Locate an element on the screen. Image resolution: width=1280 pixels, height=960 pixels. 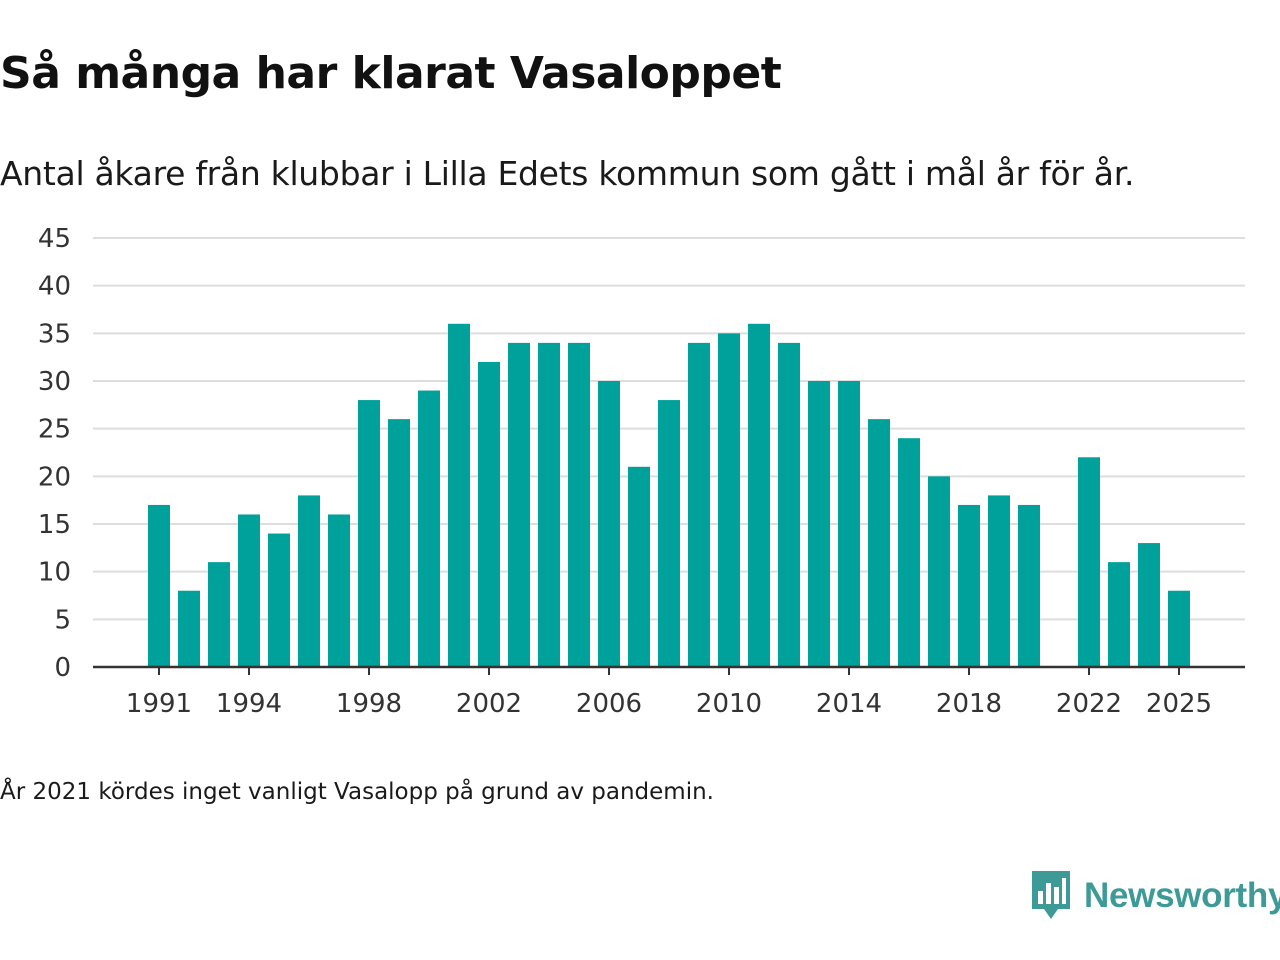
bar-2018 is located at coordinates (969, 585).